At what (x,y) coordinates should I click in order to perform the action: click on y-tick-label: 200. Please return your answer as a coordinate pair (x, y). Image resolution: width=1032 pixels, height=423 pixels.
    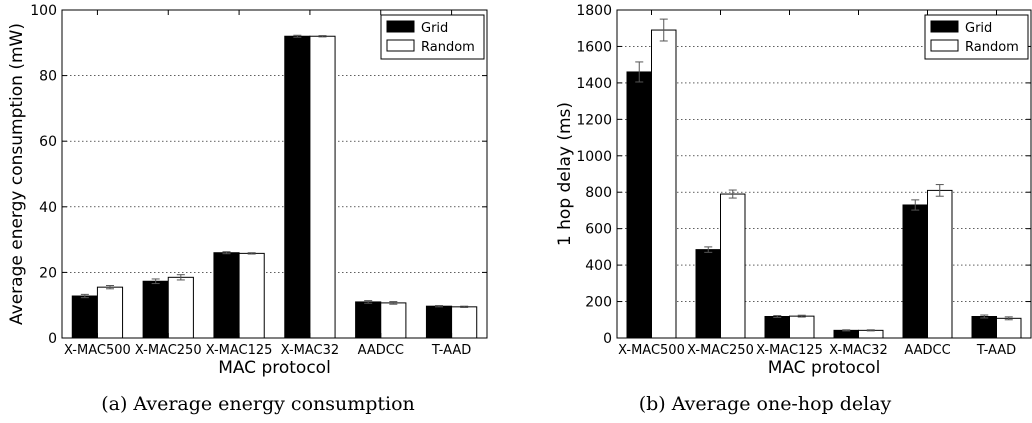
    Looking at the image, I should click on (598, 303).